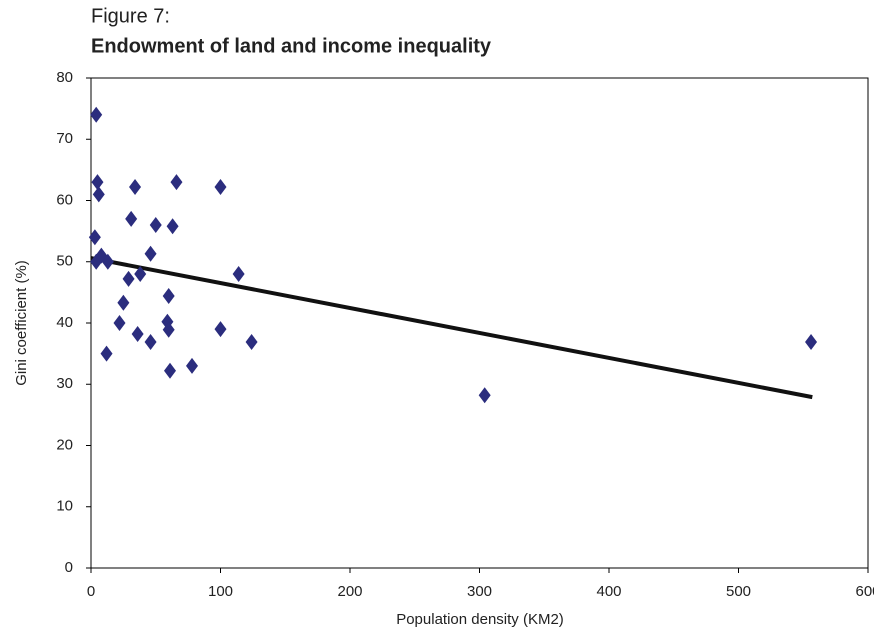  What do you see at coordinates (64, 444) in the screenshot?
I see `y-tick-label: 20` at bounding box center [64, 444].